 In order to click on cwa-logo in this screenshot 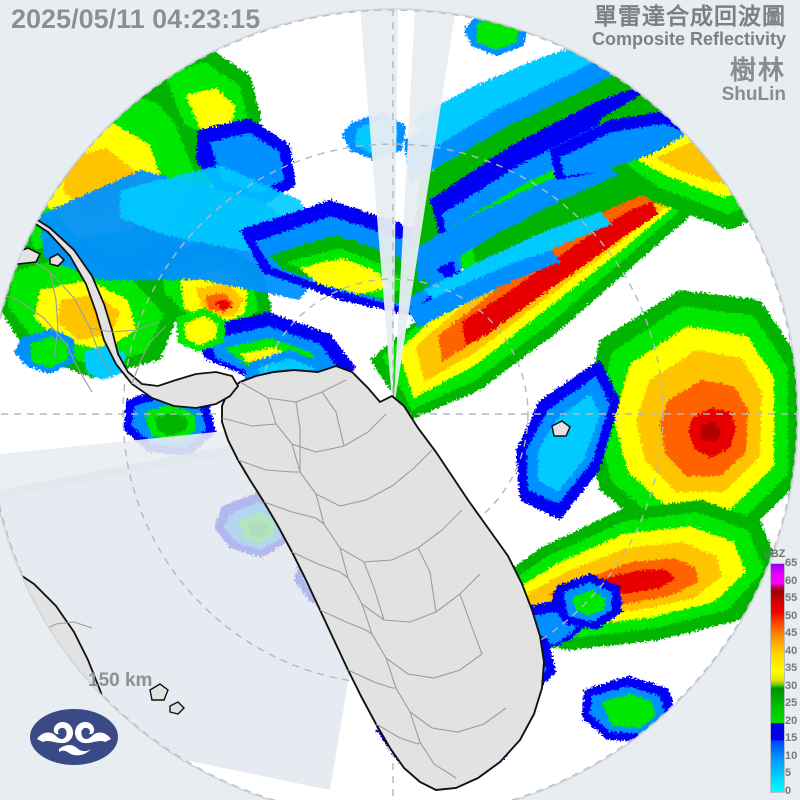, I will do `click(74, 737)`.